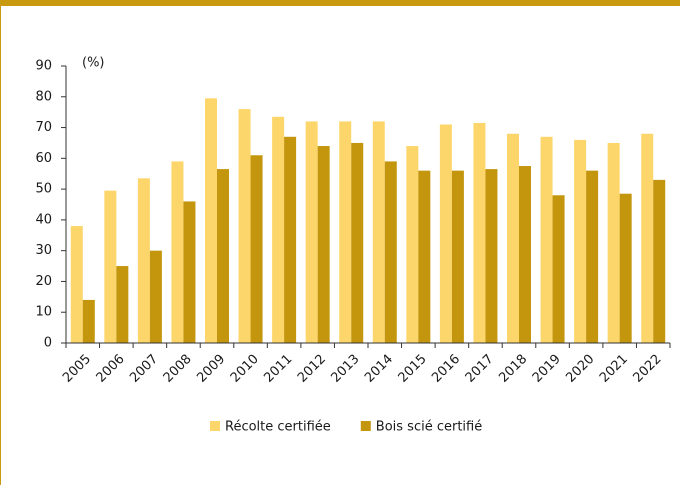 The height and width of the screenshot is (485, 680). What do you see at coordinates (43, 96) in the screenshot?
I see `y-tick-label: 80` at bounding box center [43, 96].